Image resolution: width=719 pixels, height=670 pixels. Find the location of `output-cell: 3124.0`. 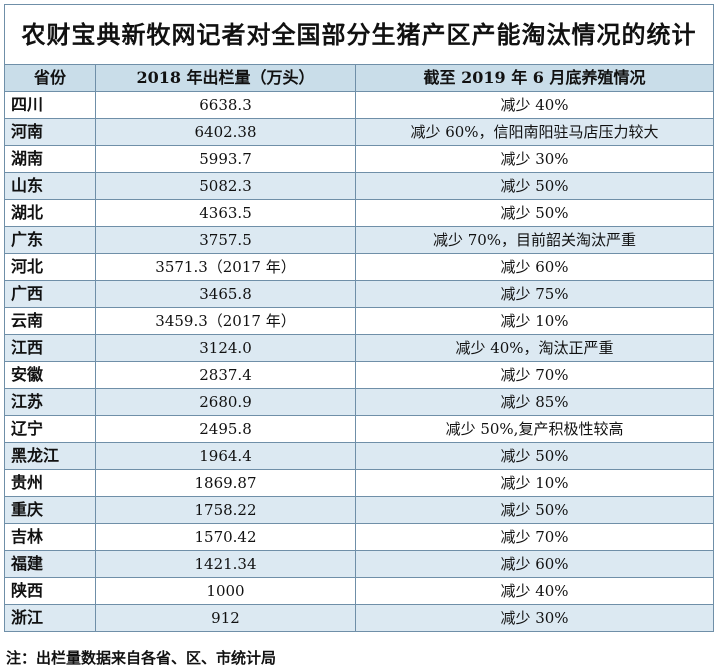

output-cell: 3124.0 is located at coordinates (225, 348).